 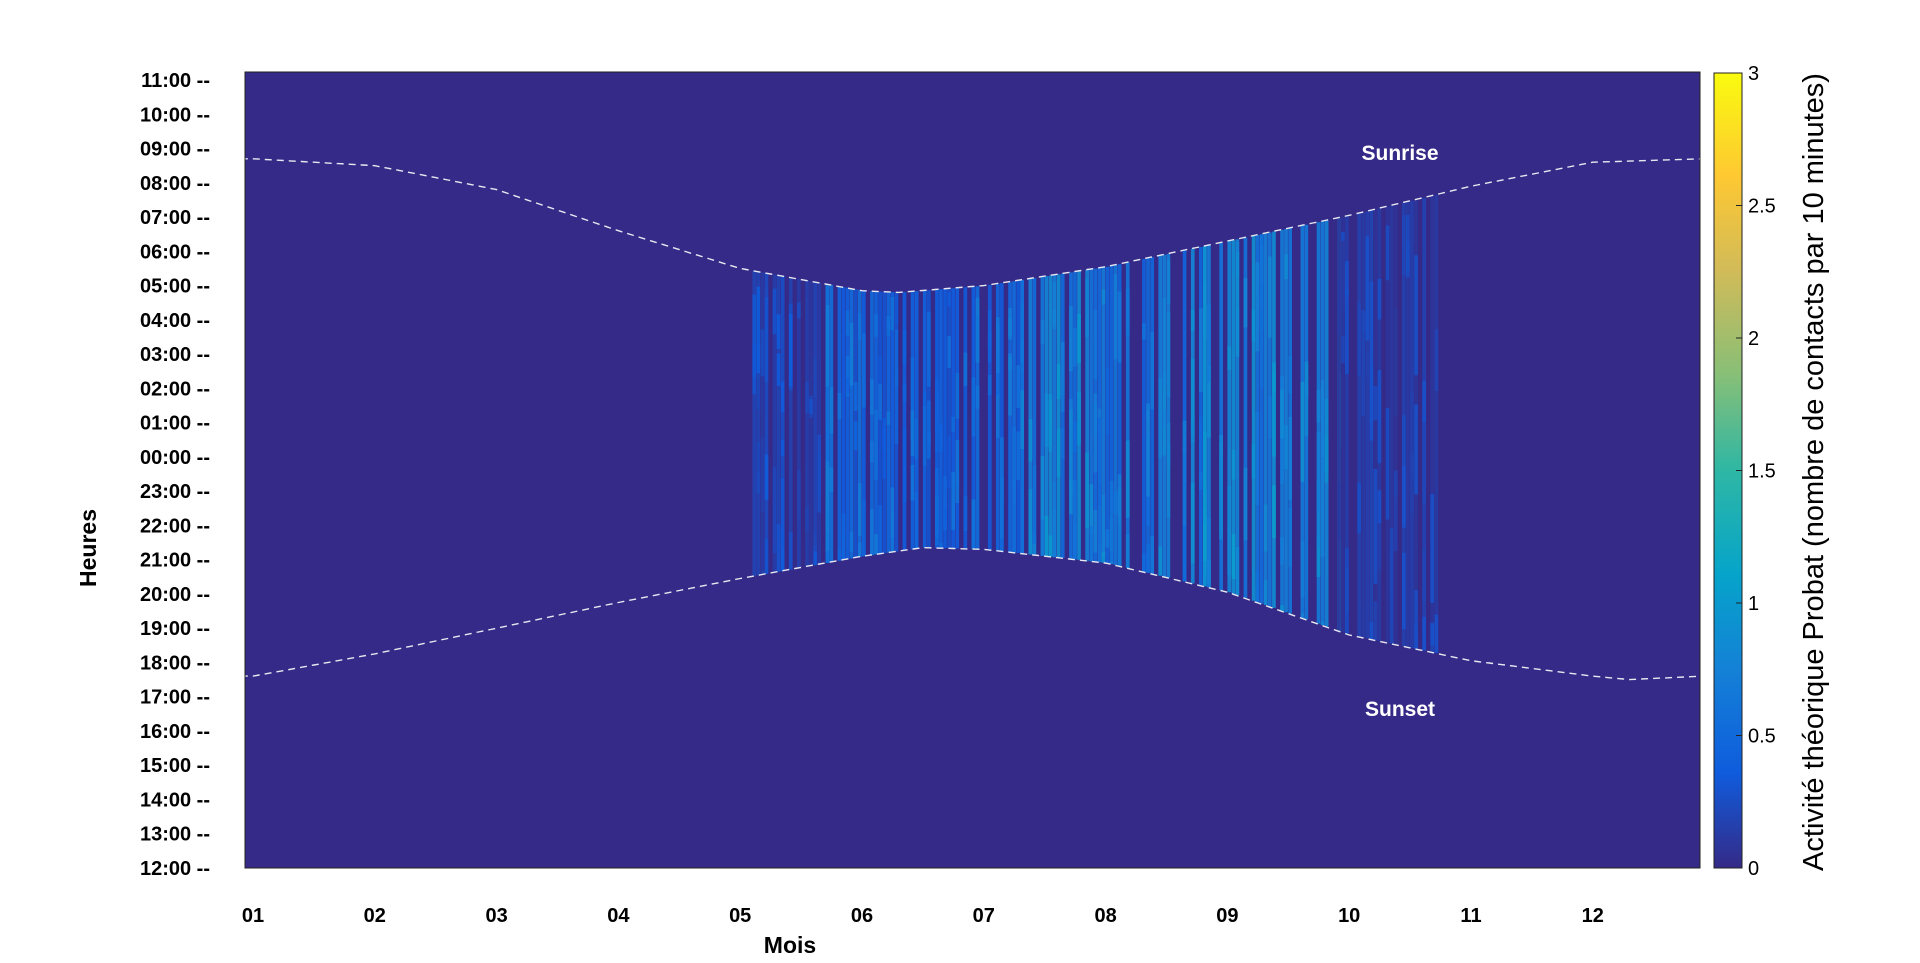 What do you see at coordinates (175, 252) in the screenshot?
I see `y-tick-label: 06:00 --` at bounding box center [175, 252].